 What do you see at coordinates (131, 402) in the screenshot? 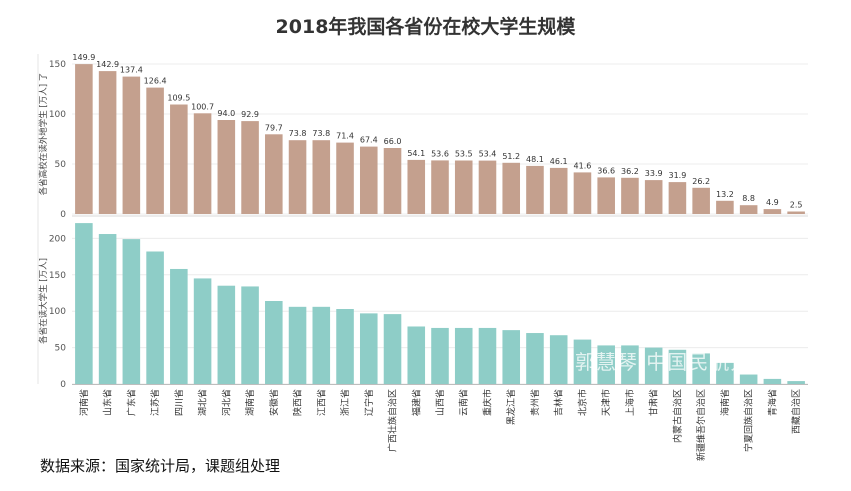
I see `x-tick-label: 广东省` at bounding box center [131, 402].